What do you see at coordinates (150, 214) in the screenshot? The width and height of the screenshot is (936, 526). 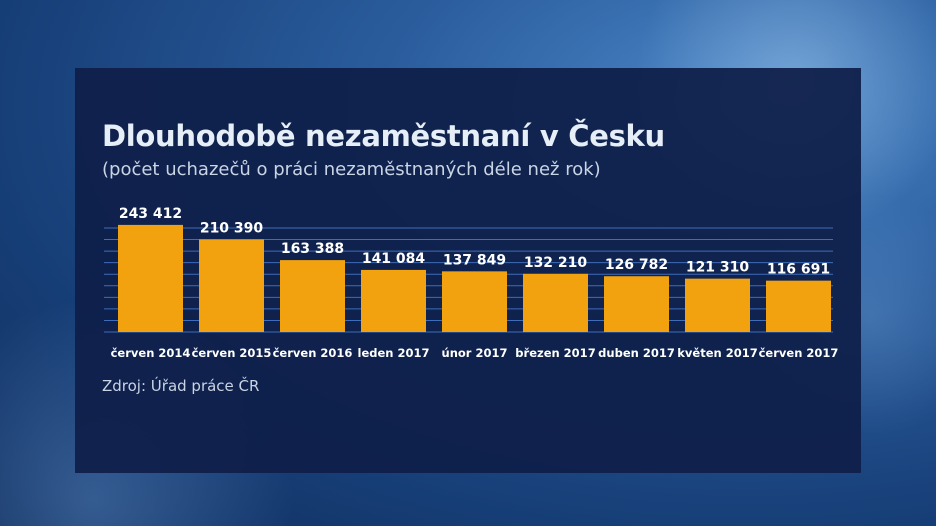 I see `value-label: 243 412` at bounding box center [150, 214].